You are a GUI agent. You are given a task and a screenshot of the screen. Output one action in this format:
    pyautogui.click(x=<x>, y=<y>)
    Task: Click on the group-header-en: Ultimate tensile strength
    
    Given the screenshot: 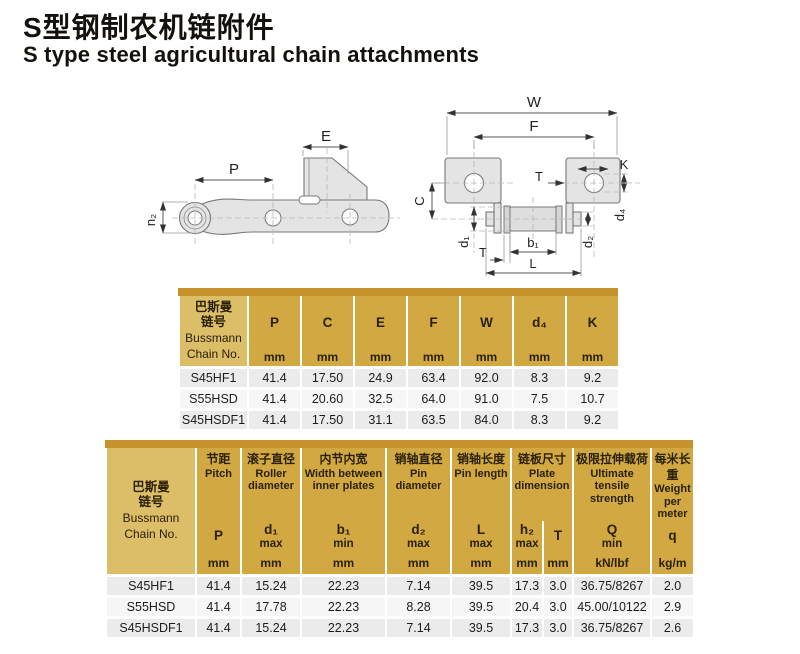 What is the action you would take?
    pyautogui.click(x=612, y=486)
    